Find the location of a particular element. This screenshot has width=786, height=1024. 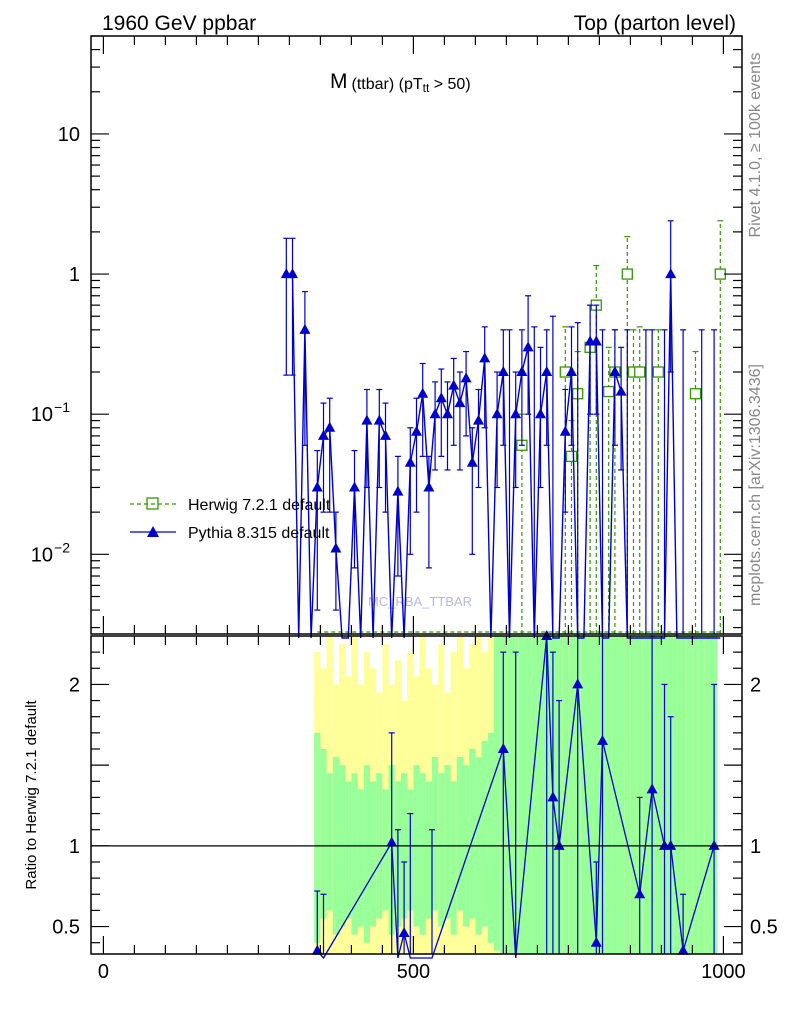

legend-herwig-label: Herwig 7.2.1 default is located at coordinates (259, 505).